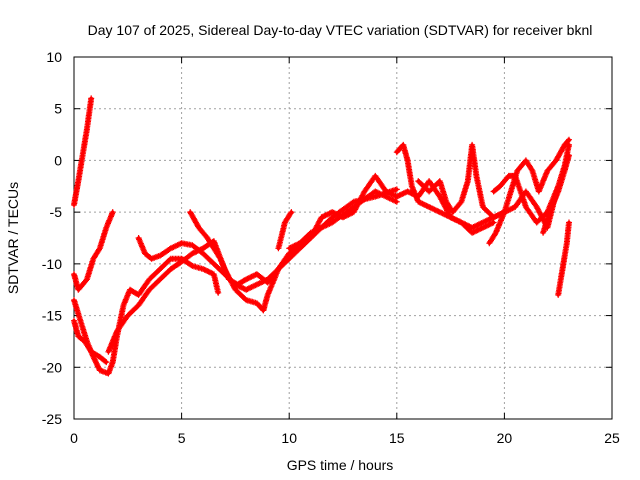 The image size is (640, 480). I want to click on x-tick-label: 5, so click(182, 438).